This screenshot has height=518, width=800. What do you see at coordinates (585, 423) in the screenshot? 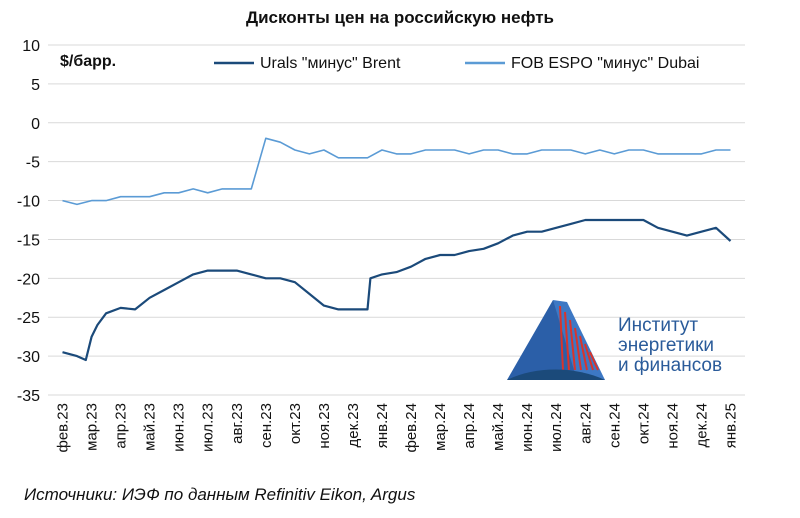
I see `x-tick-label: авг.24` at bounding box center [585, 423].